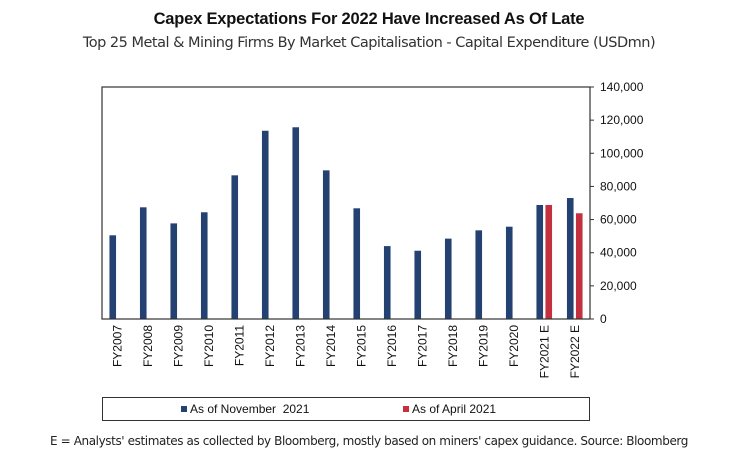 The height and width of the screenshot is (465, 738). I want to click on x-tick-label: FY2022 E, so click(575, 351).